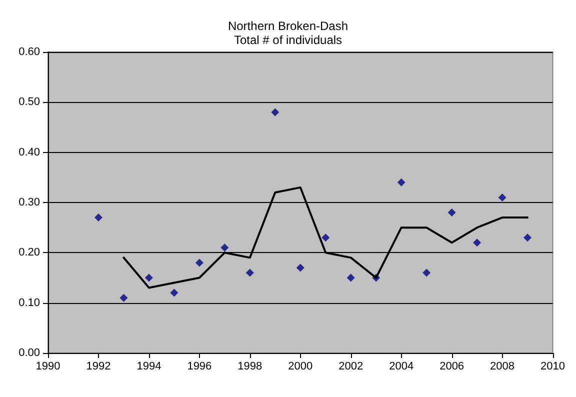  Describe the element at coordinates (48, 366) in the screenshot. I see `x-tick-label: 1990` at that location.